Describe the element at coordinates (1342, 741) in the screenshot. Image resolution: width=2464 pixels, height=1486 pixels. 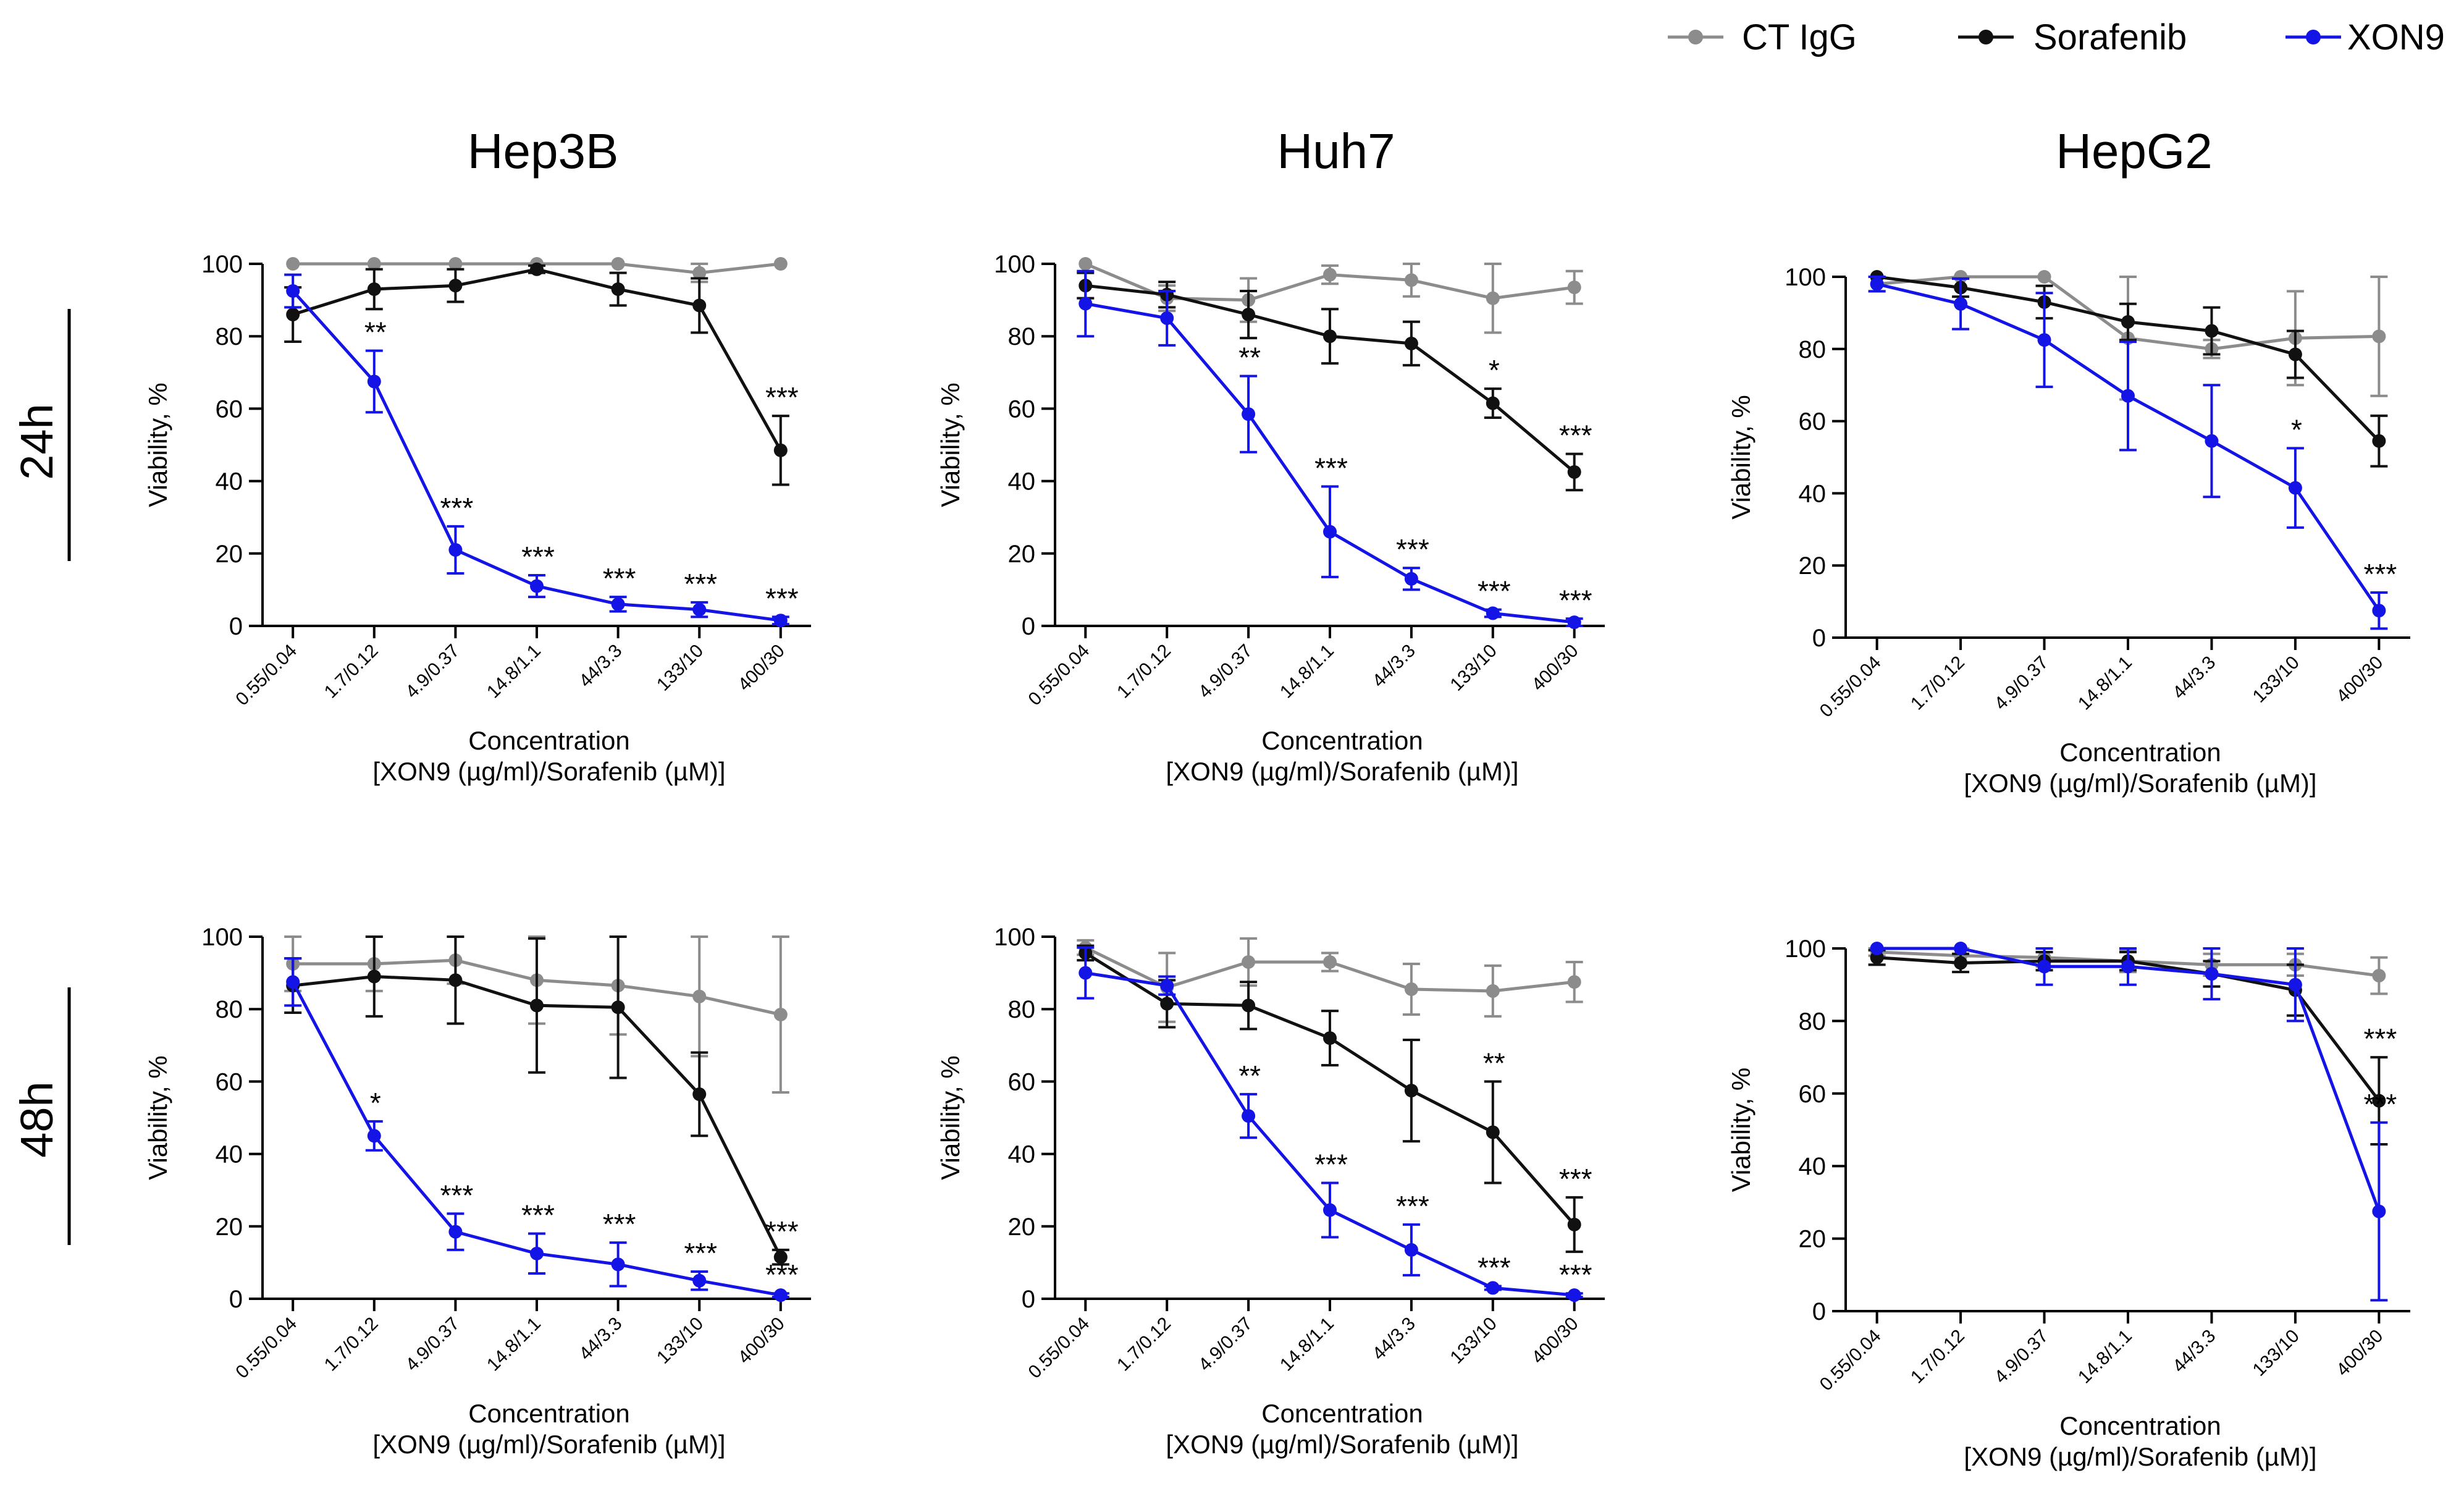
I see `x-axis-label: Concentration` at that location.